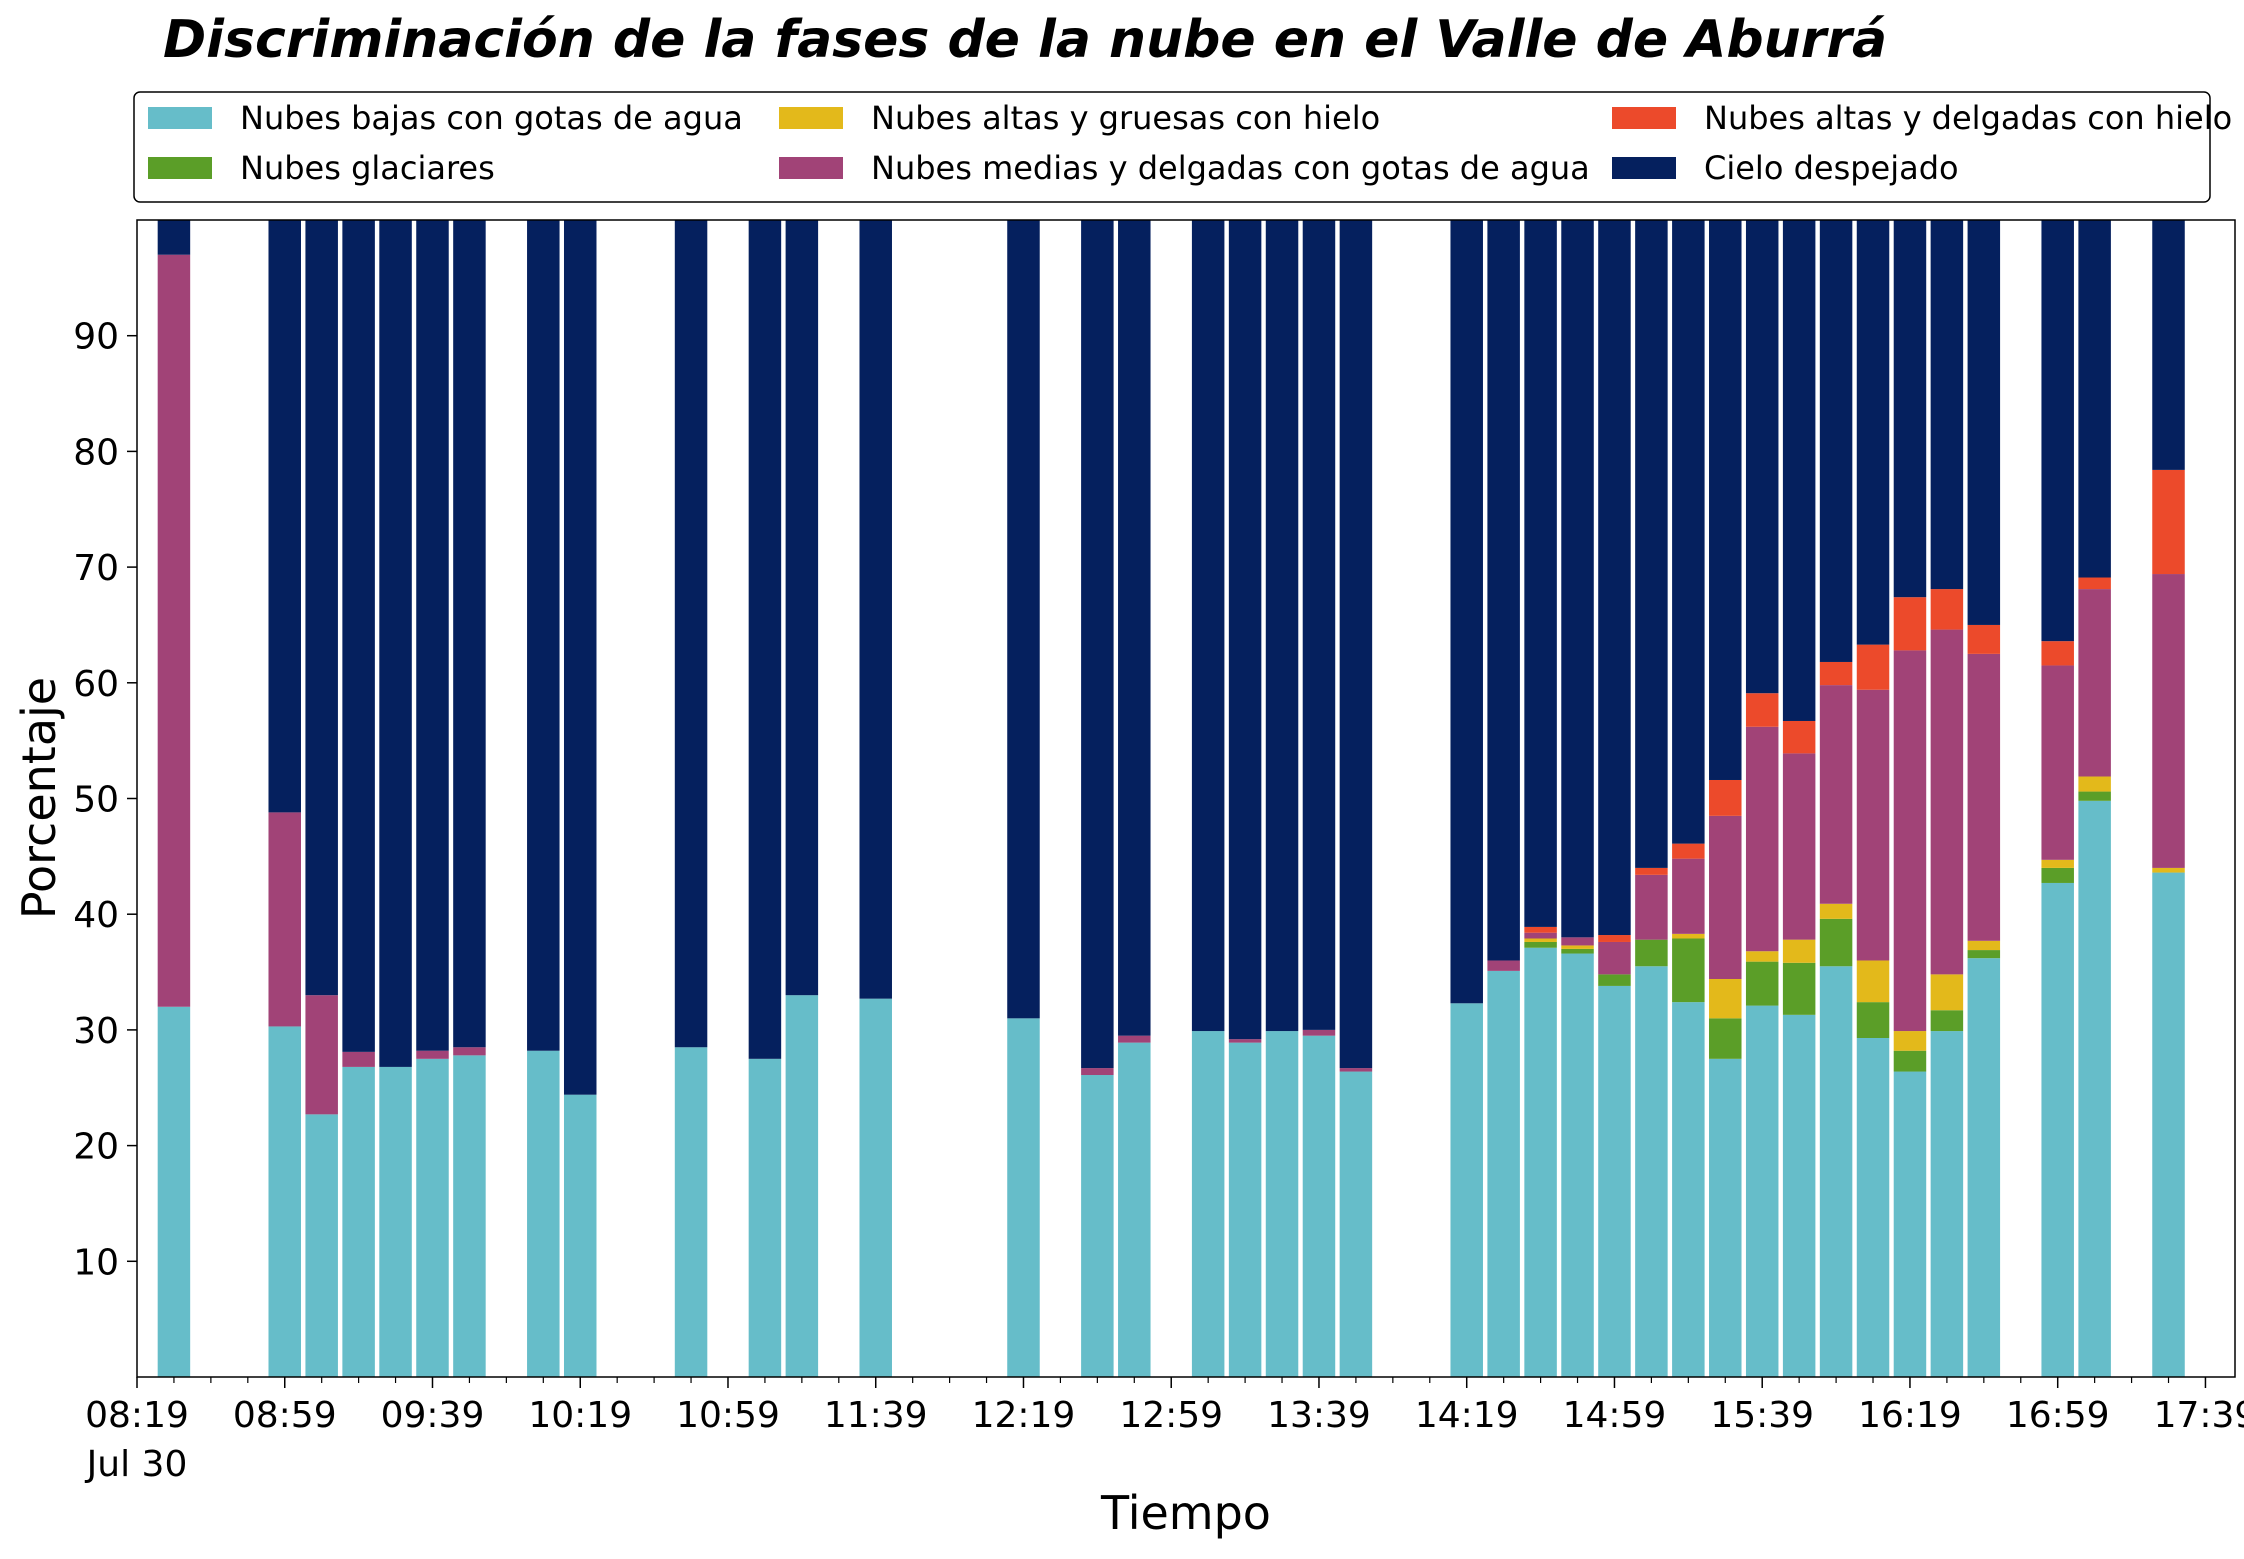 The image size is (2244, 1559). I want to click on x-tick-label: 16:59, so click(2058, 1415).